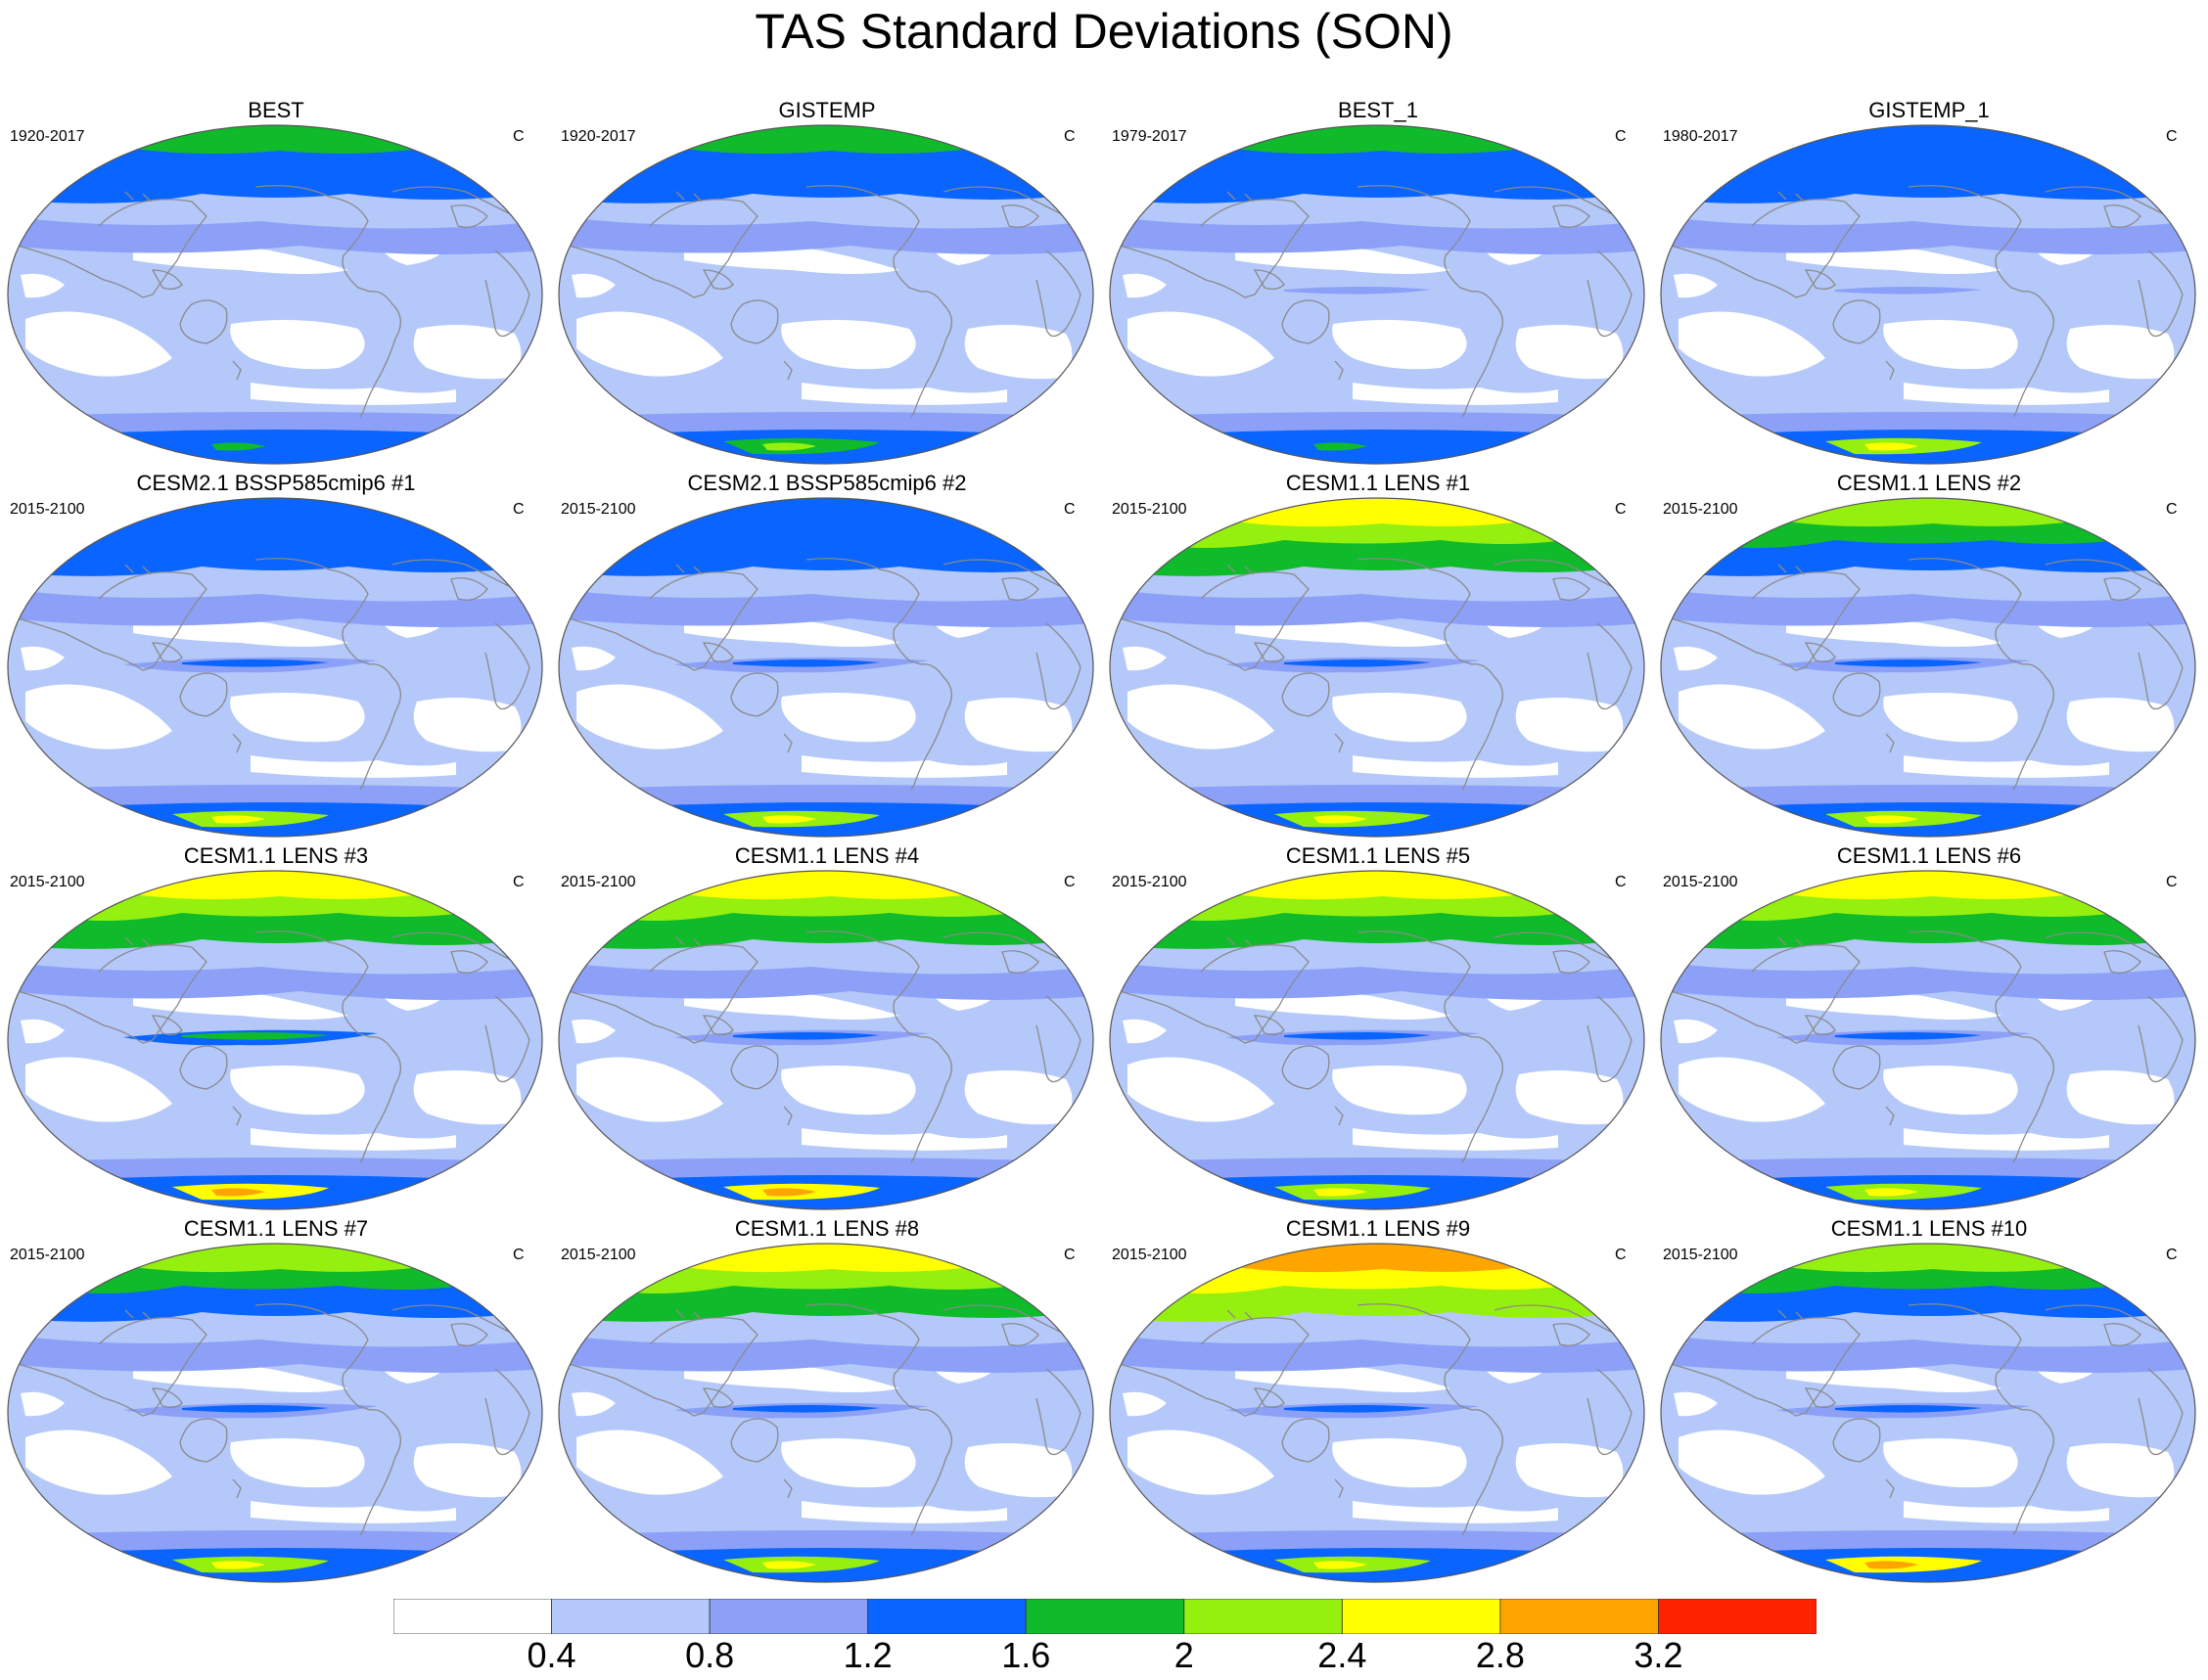 The image size is (2208, 1680). What do you see at coordinates (710, 1655) in the screenshot?
I see `colorbar-tick-label: 0.8` at bounding box center [710, 1655].